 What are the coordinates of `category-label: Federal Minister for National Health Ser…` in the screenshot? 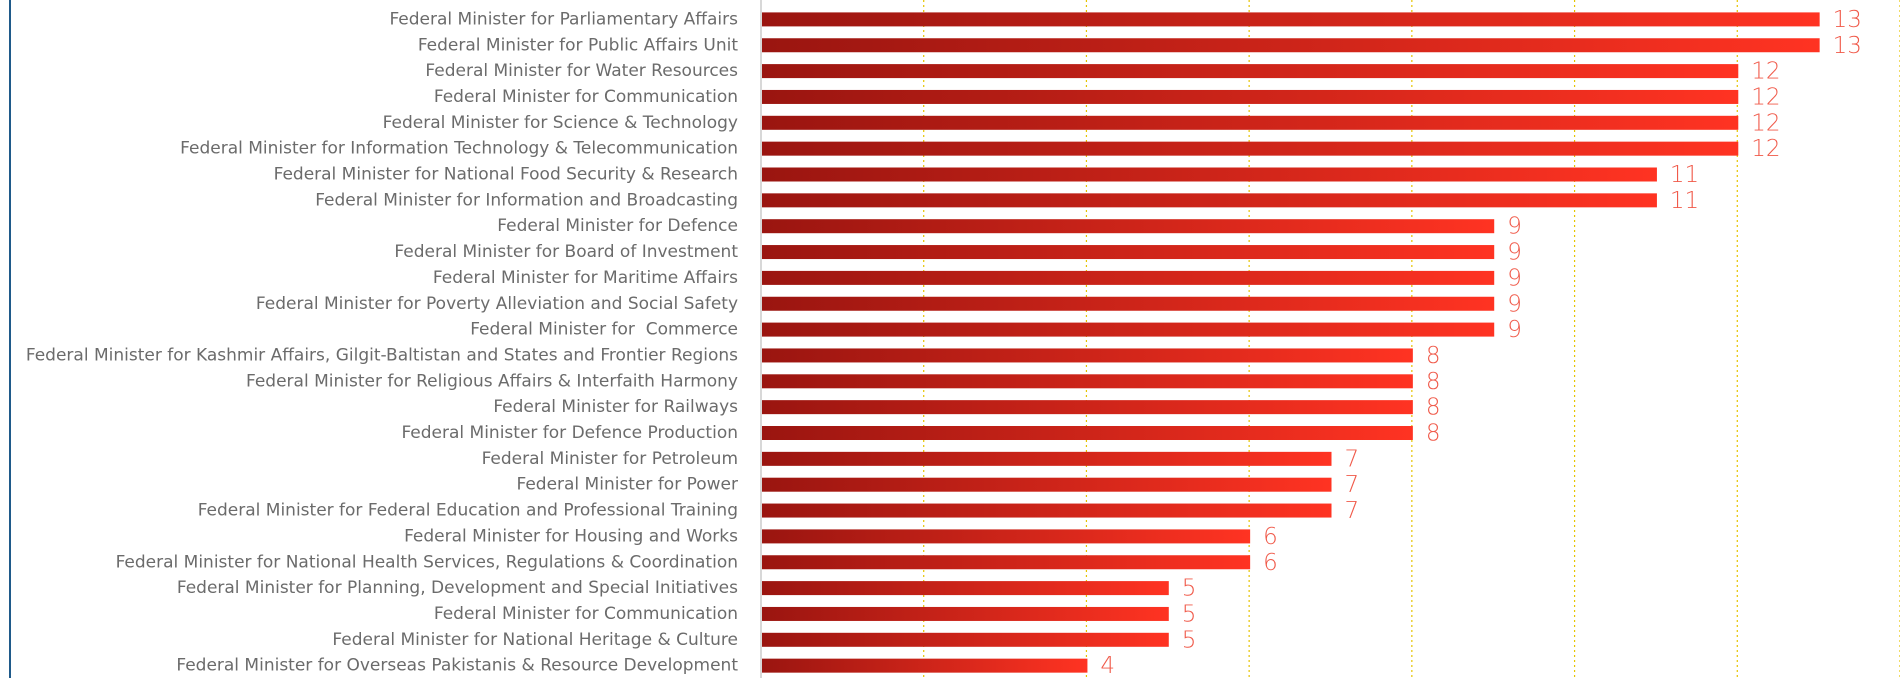 It's located at (427, 562).